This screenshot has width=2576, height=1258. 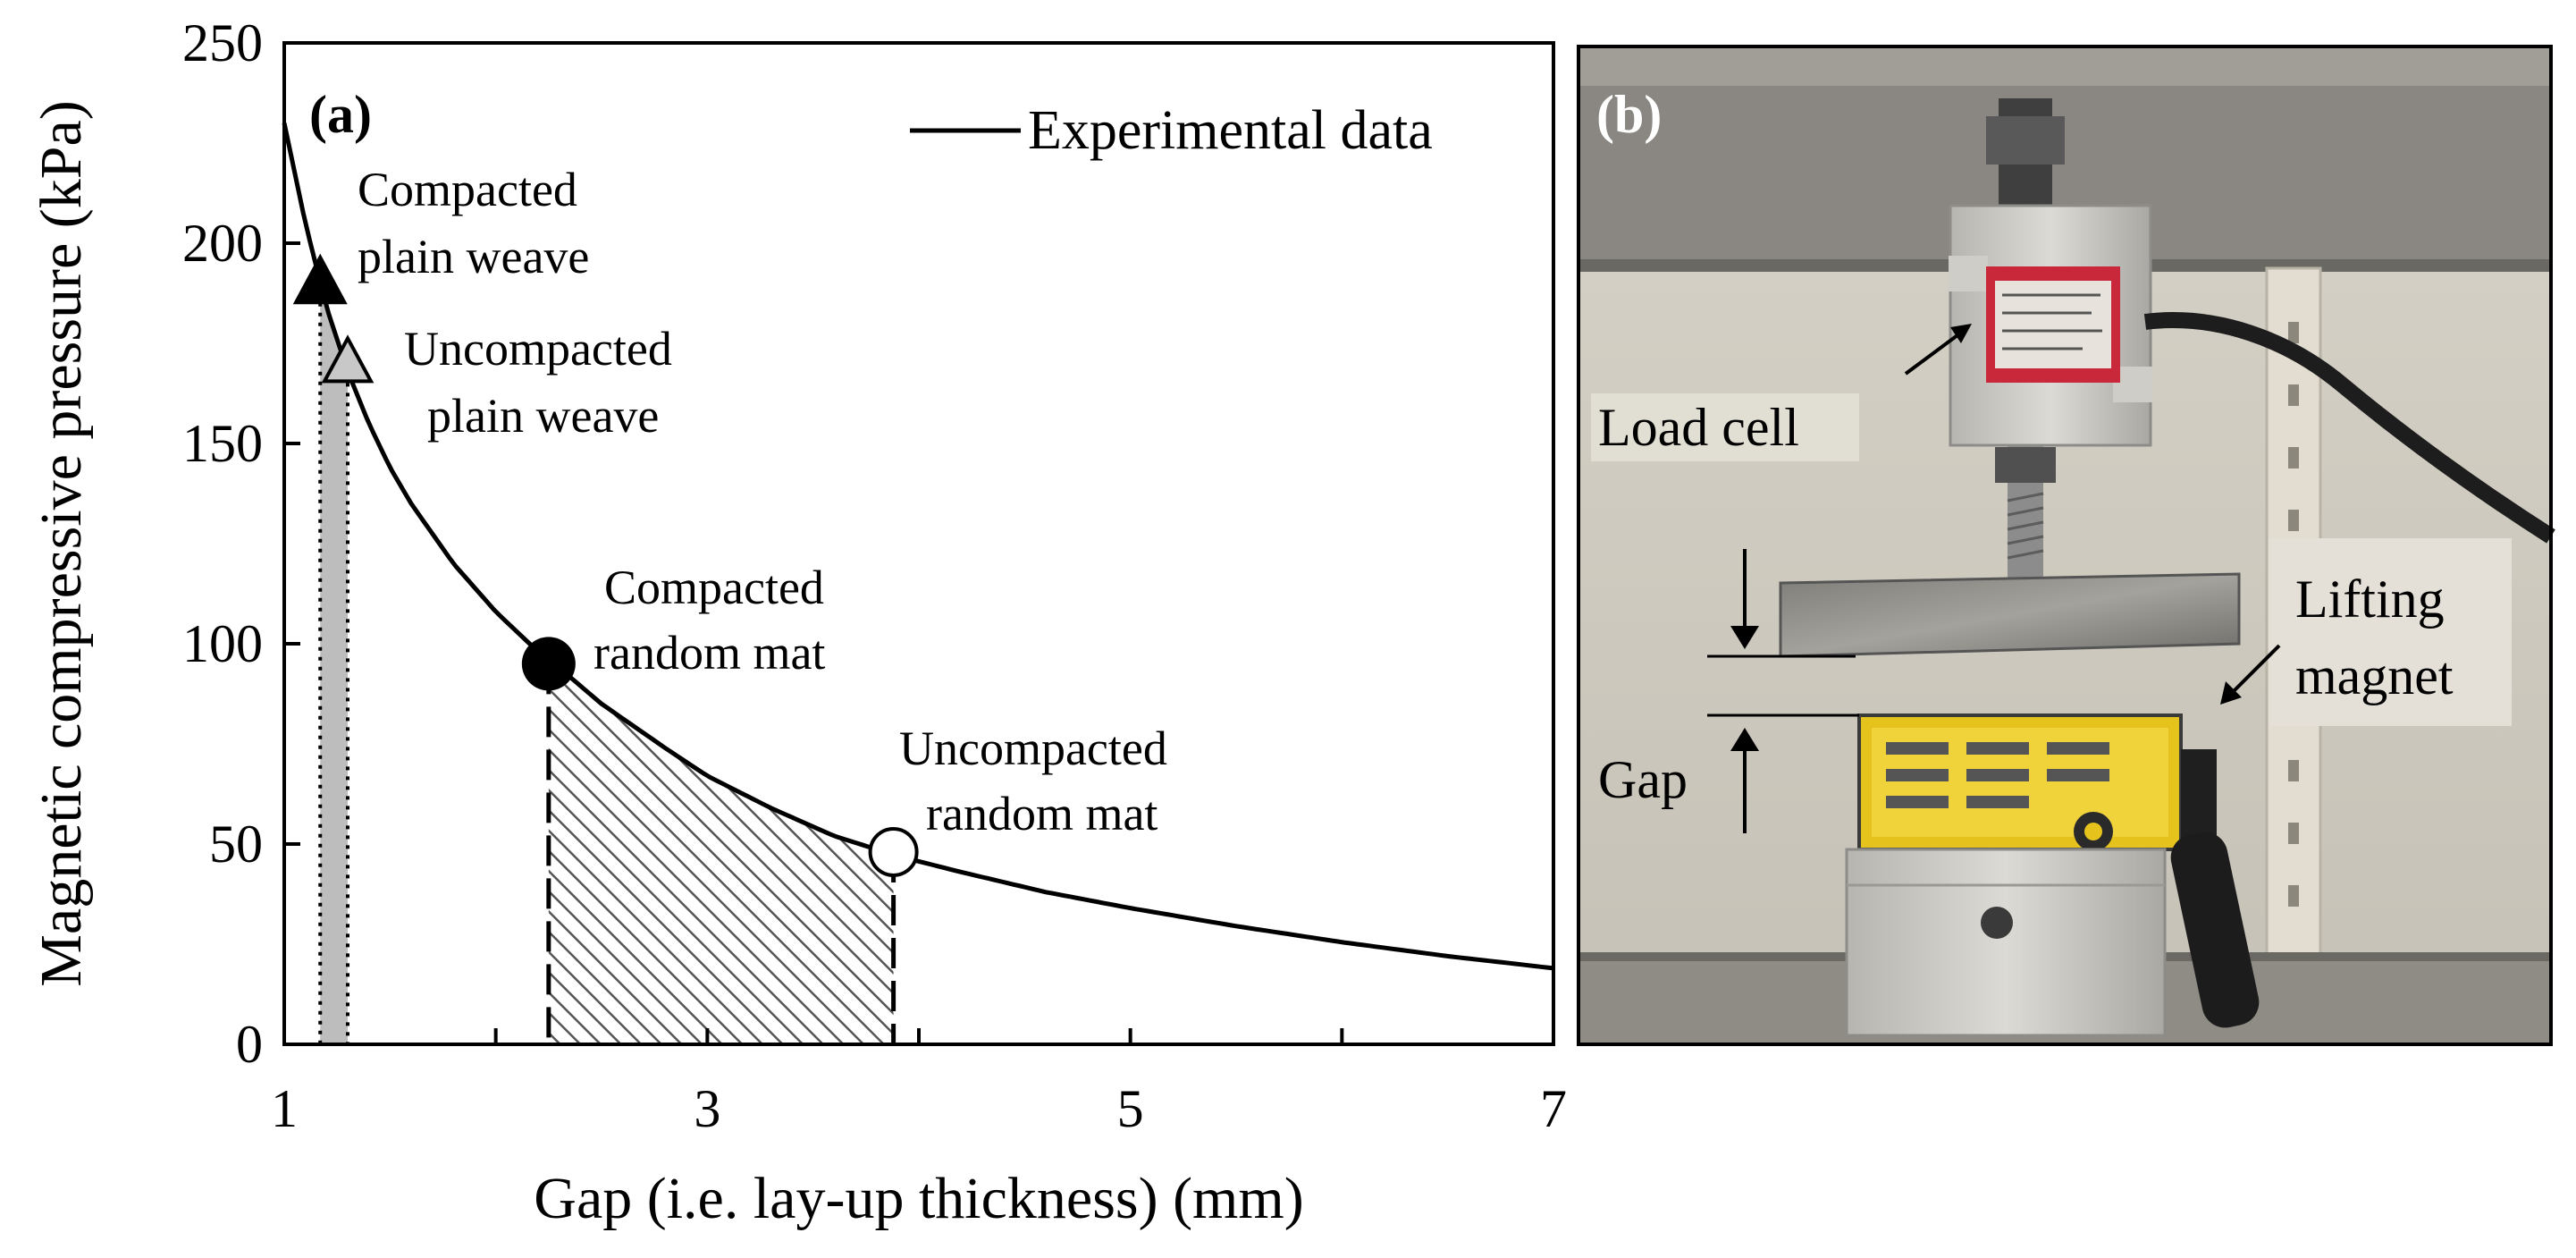 What do you see at coordinates (1938, 350) in the screenshot?
I see `load-cell-arrow` at bounding box center [1938, 350].